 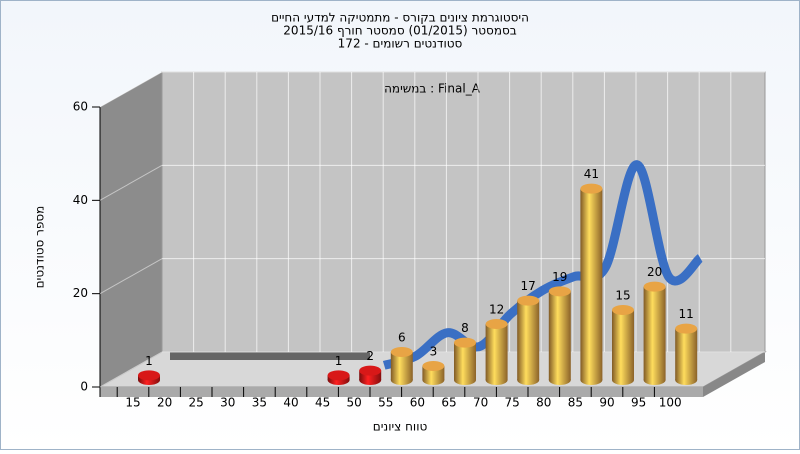 I want to click on data-label: 20, so click(x=654, y=272).